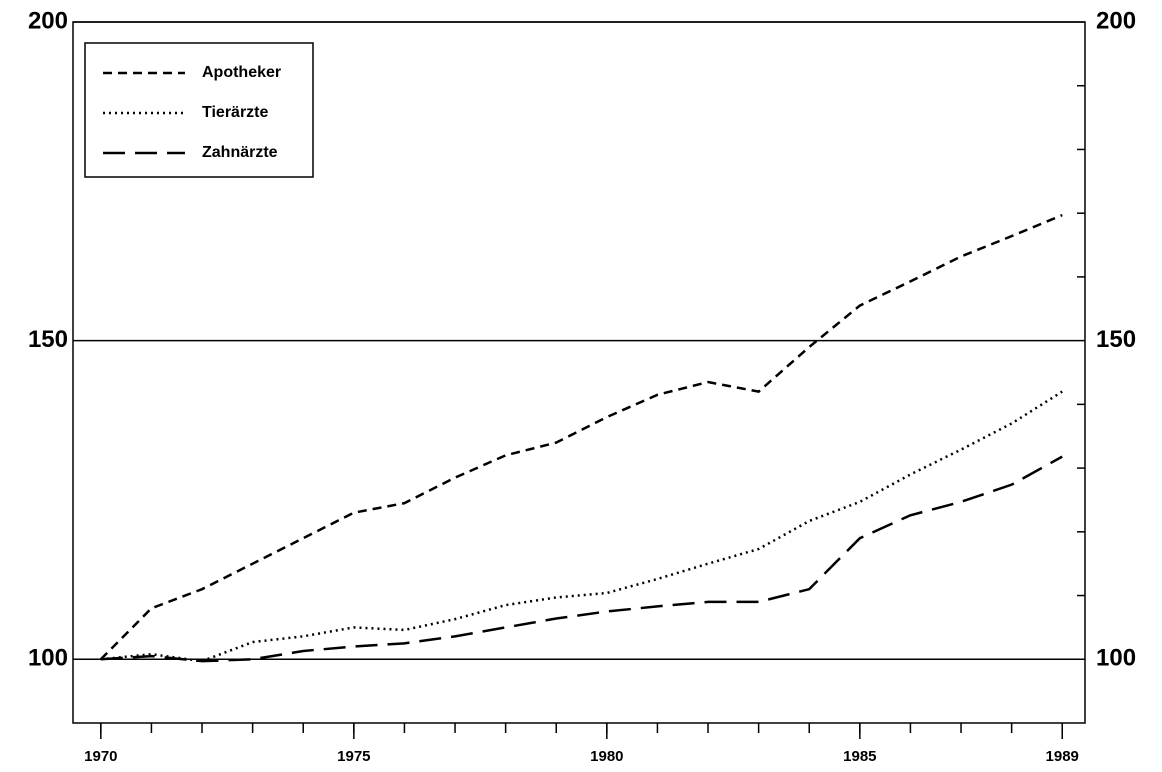 The width and height of the screenshot is (1162, 772). Describe the element at coordinates (235, 112) in the screenshot. I see `legend-label: Tierärzte` at that location.